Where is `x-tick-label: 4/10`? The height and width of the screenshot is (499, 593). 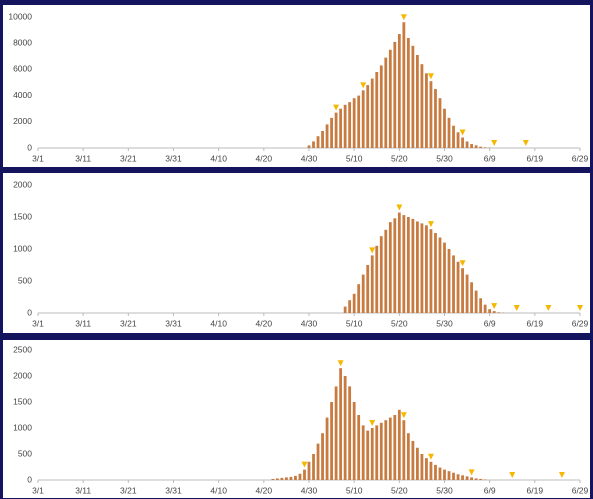 x-tick-label: 4/10 is located at coordinates (218, 158).